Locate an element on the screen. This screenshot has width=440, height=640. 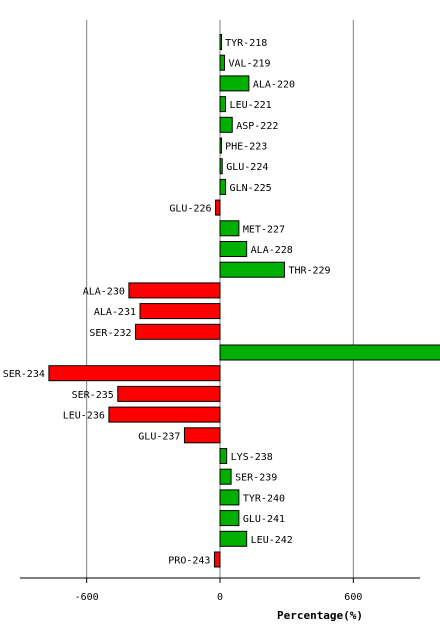
bar-label-phe-223: PHE-223 is located at coordinates (246, 147).